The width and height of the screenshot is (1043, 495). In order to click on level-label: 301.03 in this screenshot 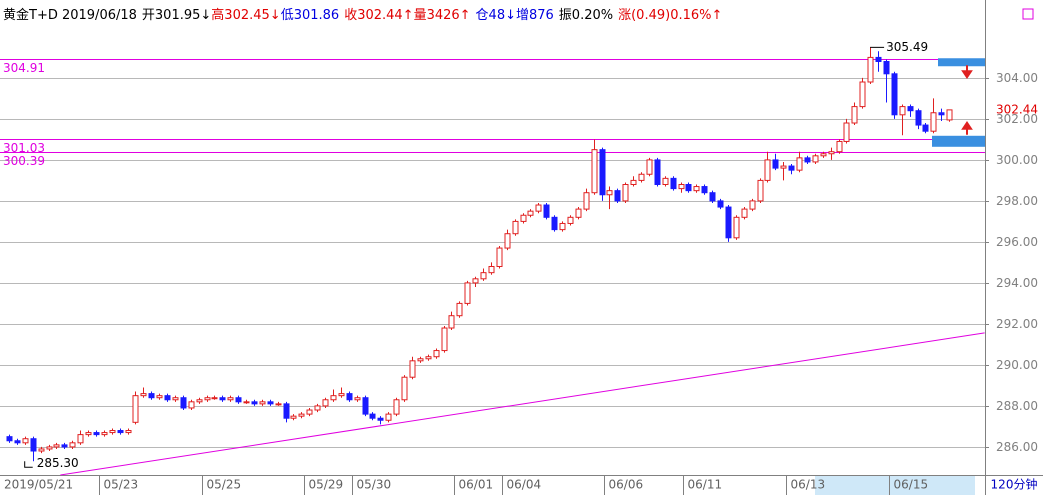, I will do `click(24, 148)`.